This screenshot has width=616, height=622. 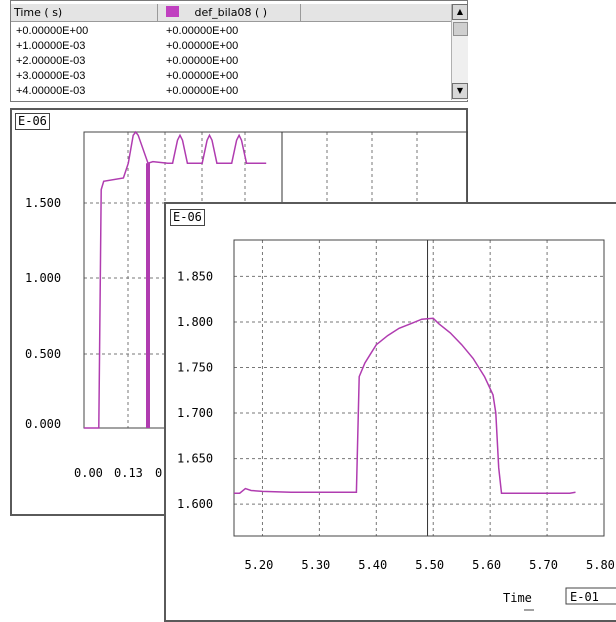 I want to click on table-cell-time: +4.00000E-03, so click(x=51, y=91).